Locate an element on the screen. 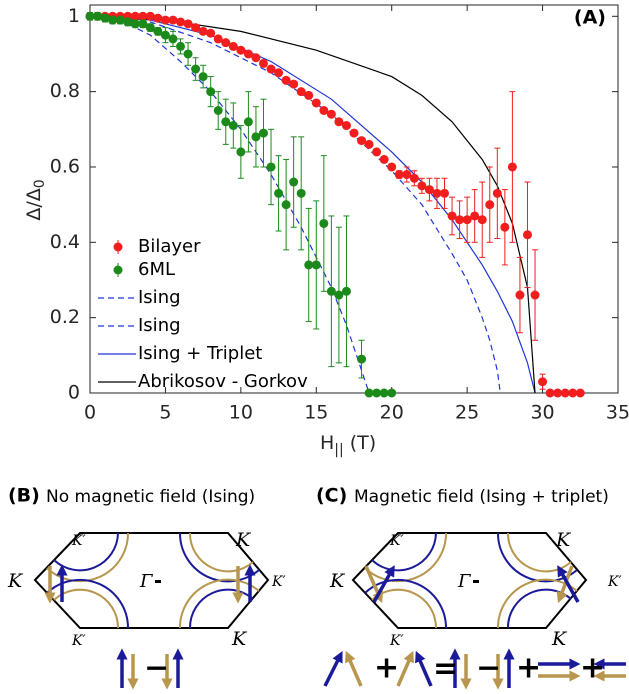 The height and width of the screenshot is (694, 629). panel-label: (B) is located at coordinates (24, 496).